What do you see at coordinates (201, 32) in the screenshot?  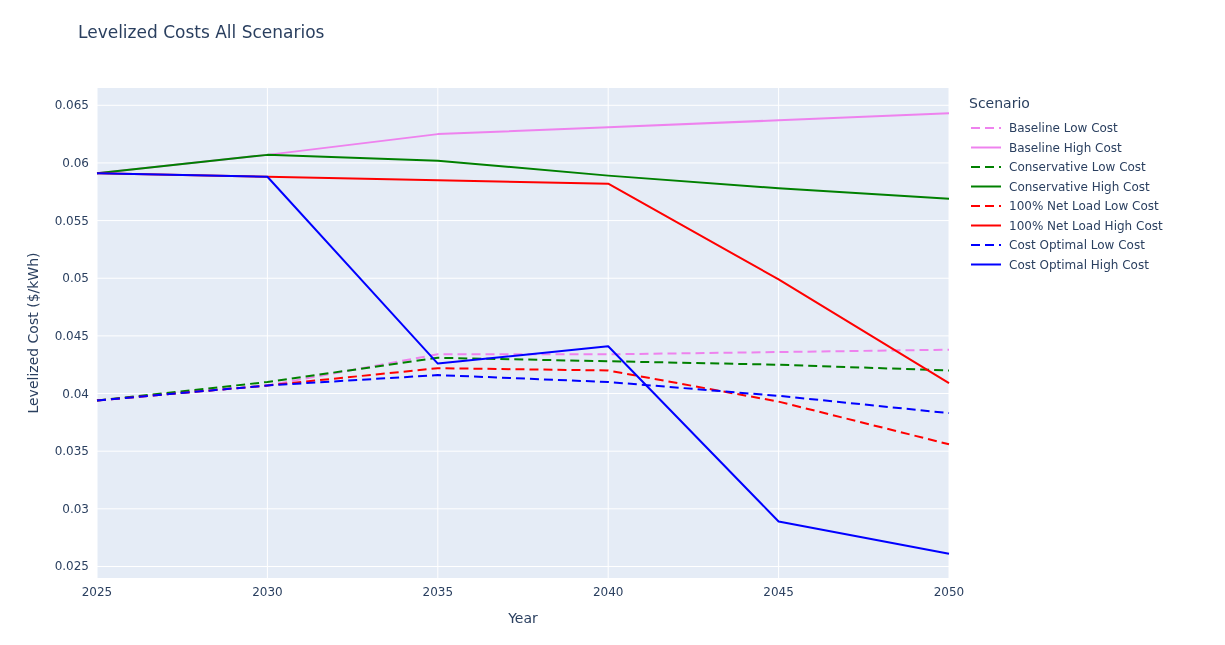 I see `chart-title: Levelized Costs All Scenarios` at bounding box center [201, 32].